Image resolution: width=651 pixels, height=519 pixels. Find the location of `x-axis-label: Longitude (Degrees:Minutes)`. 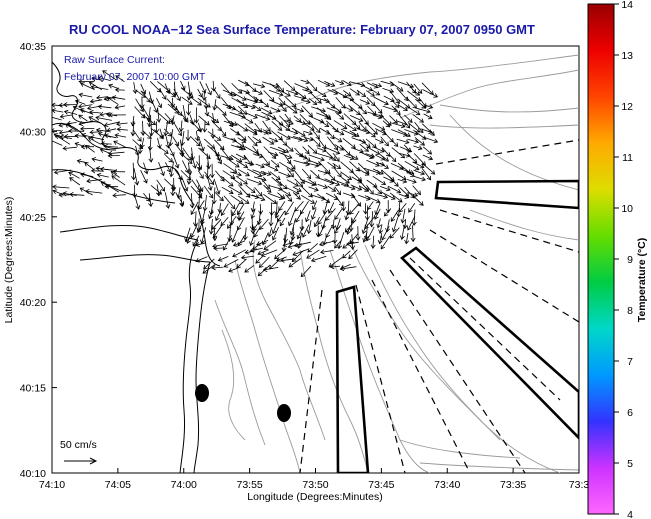

x-axis-label: Longitude (Degrees:Minutes) is located at coordinates (314, 497).